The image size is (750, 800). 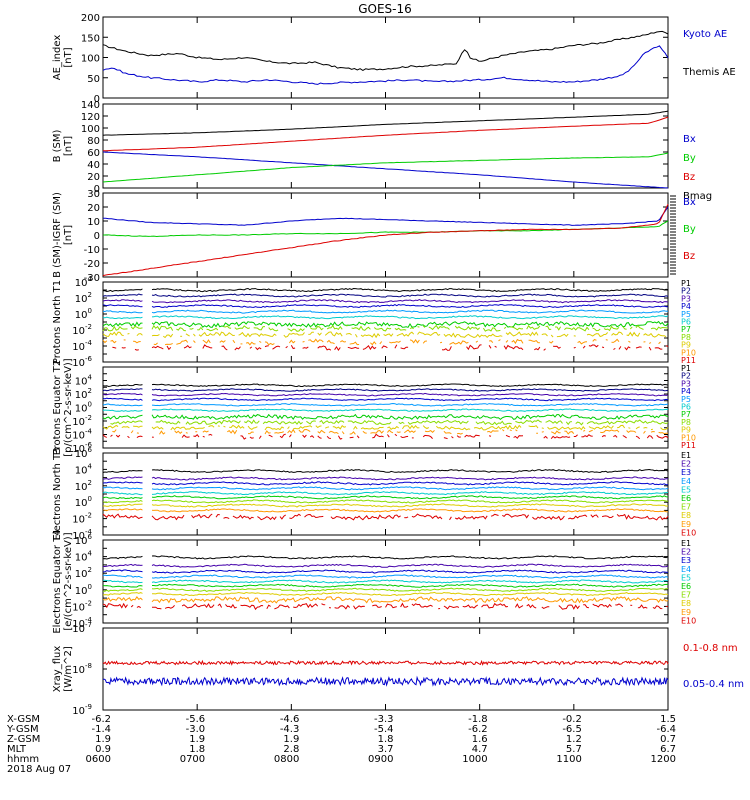 I want to click on footer-value: 1.8, so click(x=386, y=739).